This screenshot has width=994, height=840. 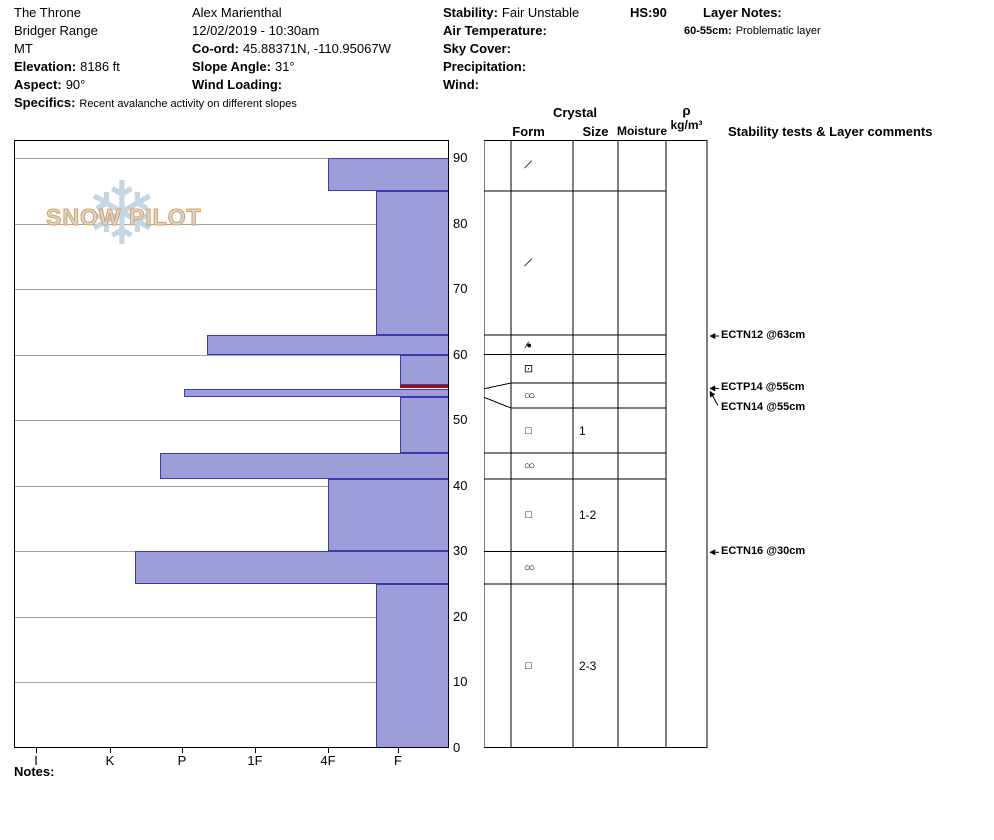 I want to click on site-range: Bridger Range, so click(x=56, y=30).